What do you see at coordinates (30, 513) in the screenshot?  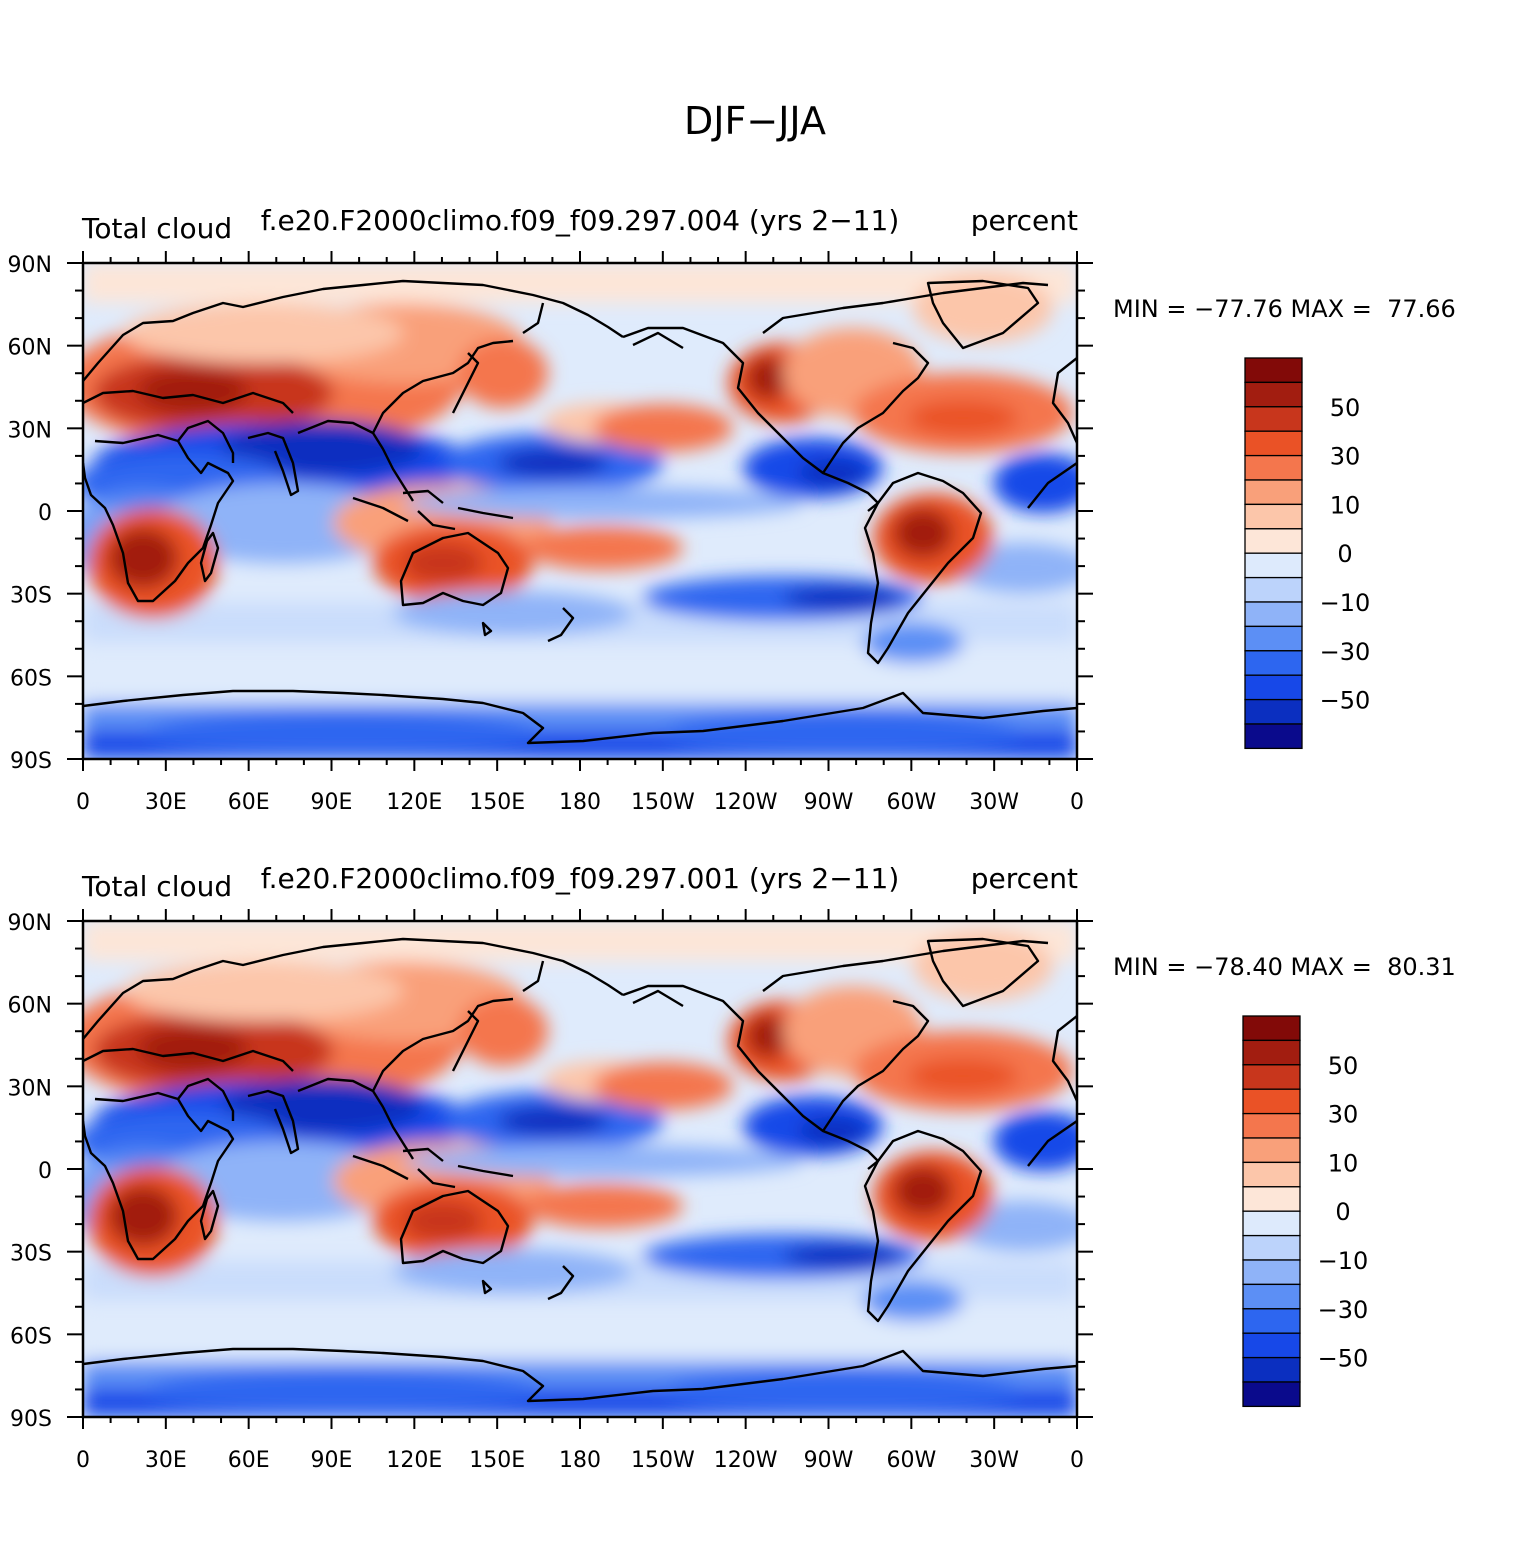 I see `panel-1-lat-labels: 90N 60N 30N 0 30S 60S 90S` at bounding box center [30, 513].